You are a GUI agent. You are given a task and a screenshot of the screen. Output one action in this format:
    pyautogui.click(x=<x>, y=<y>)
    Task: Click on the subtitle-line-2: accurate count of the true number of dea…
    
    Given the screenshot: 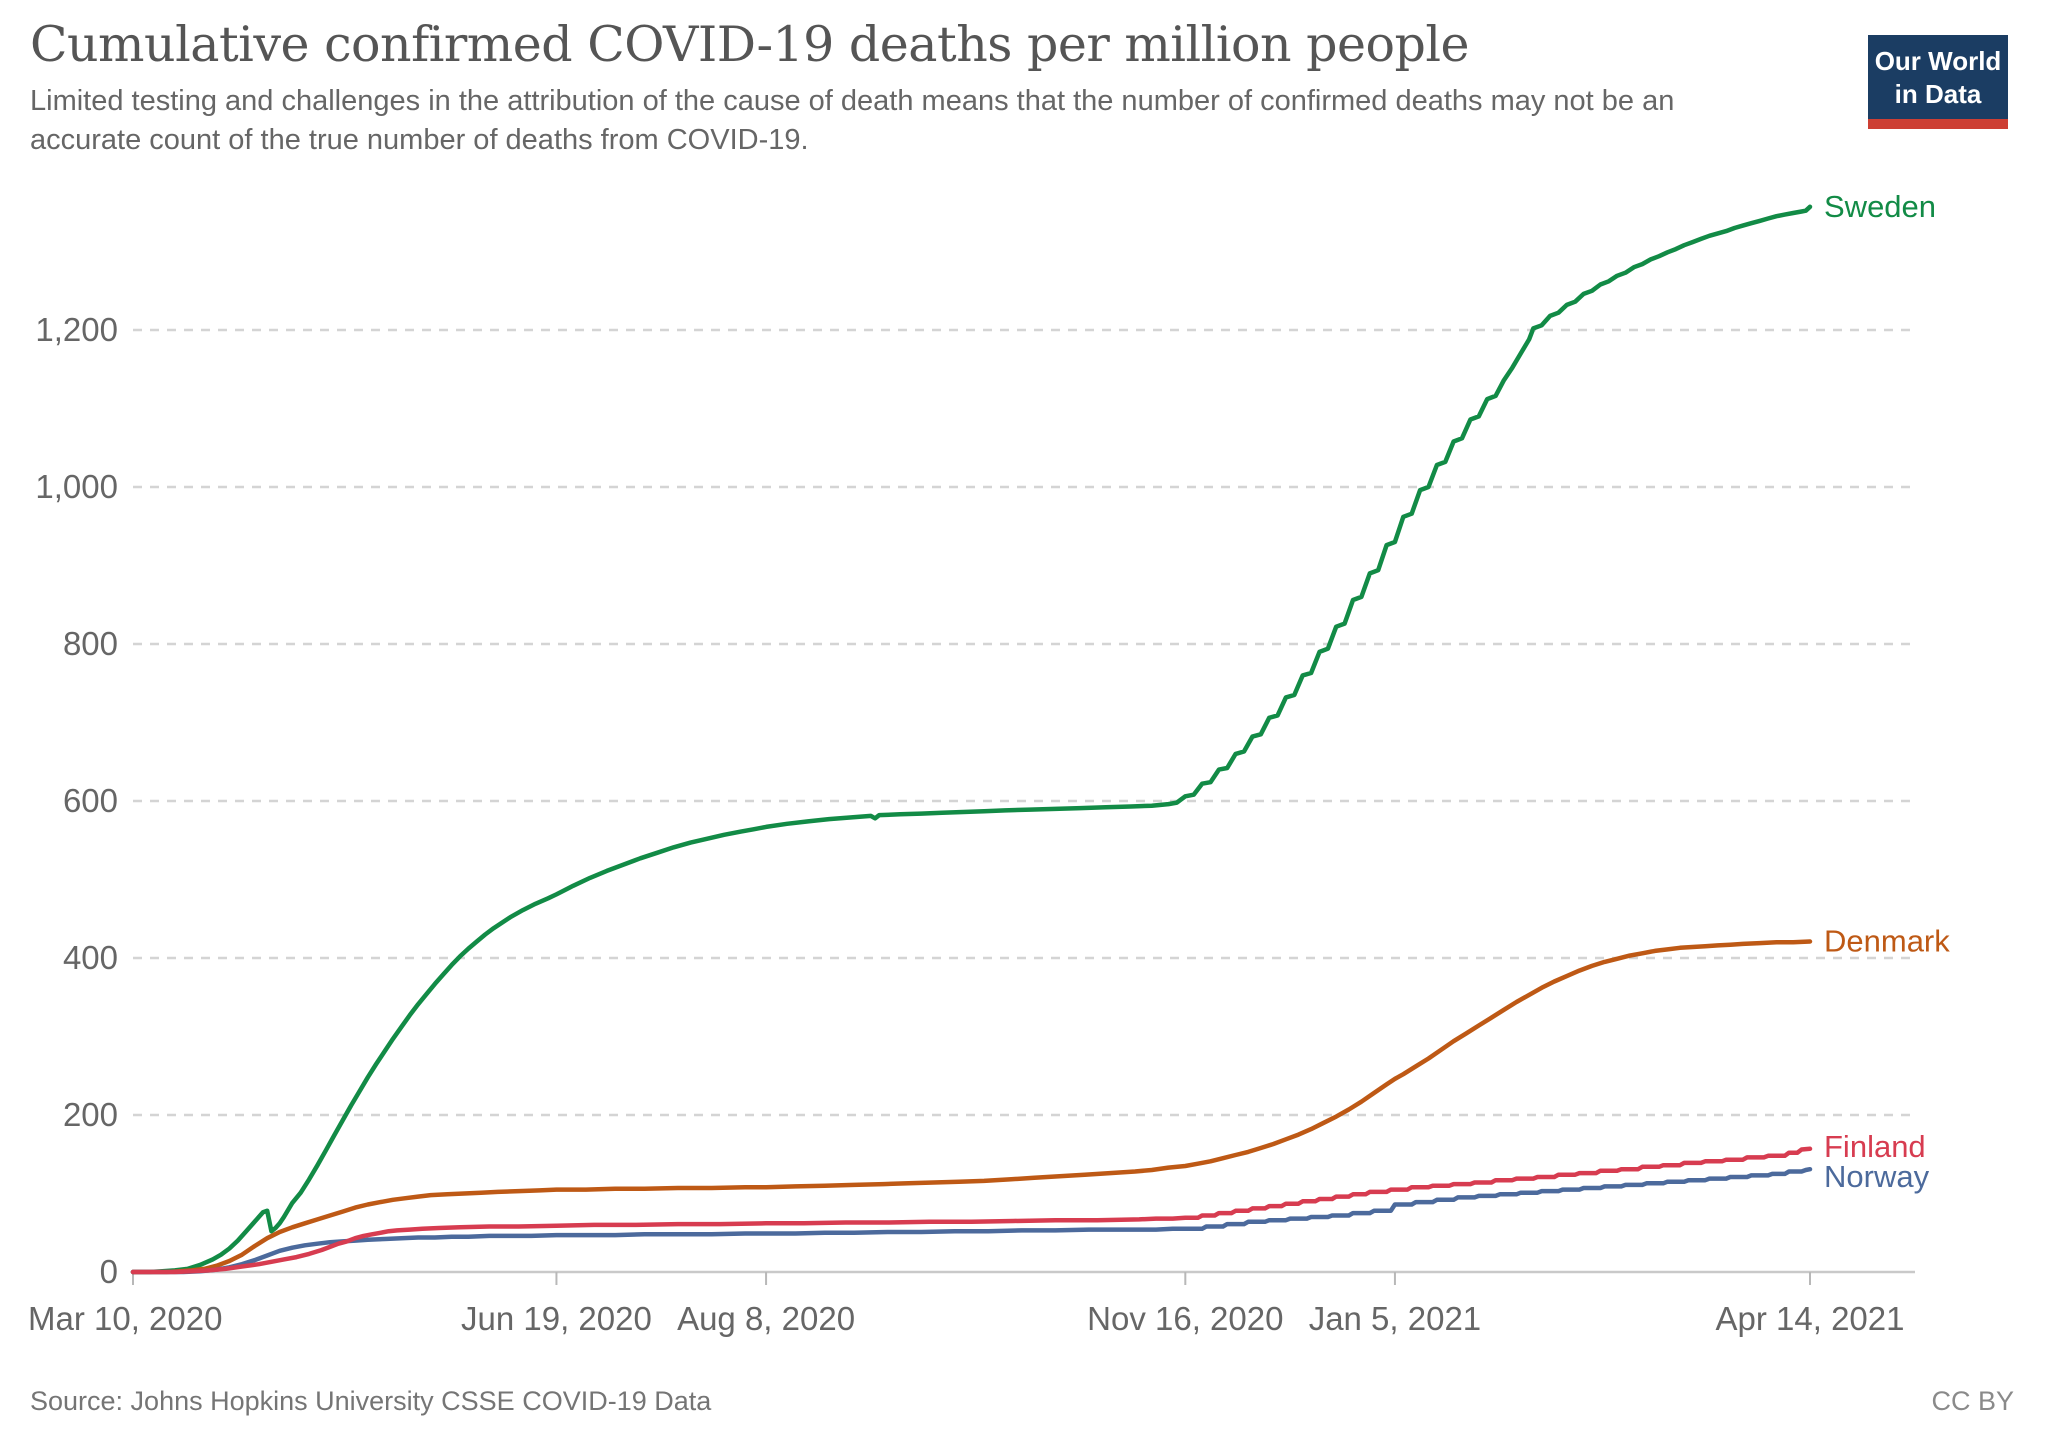 What is the action you would take?
    pyautogui.click(x=419, y=139)
    